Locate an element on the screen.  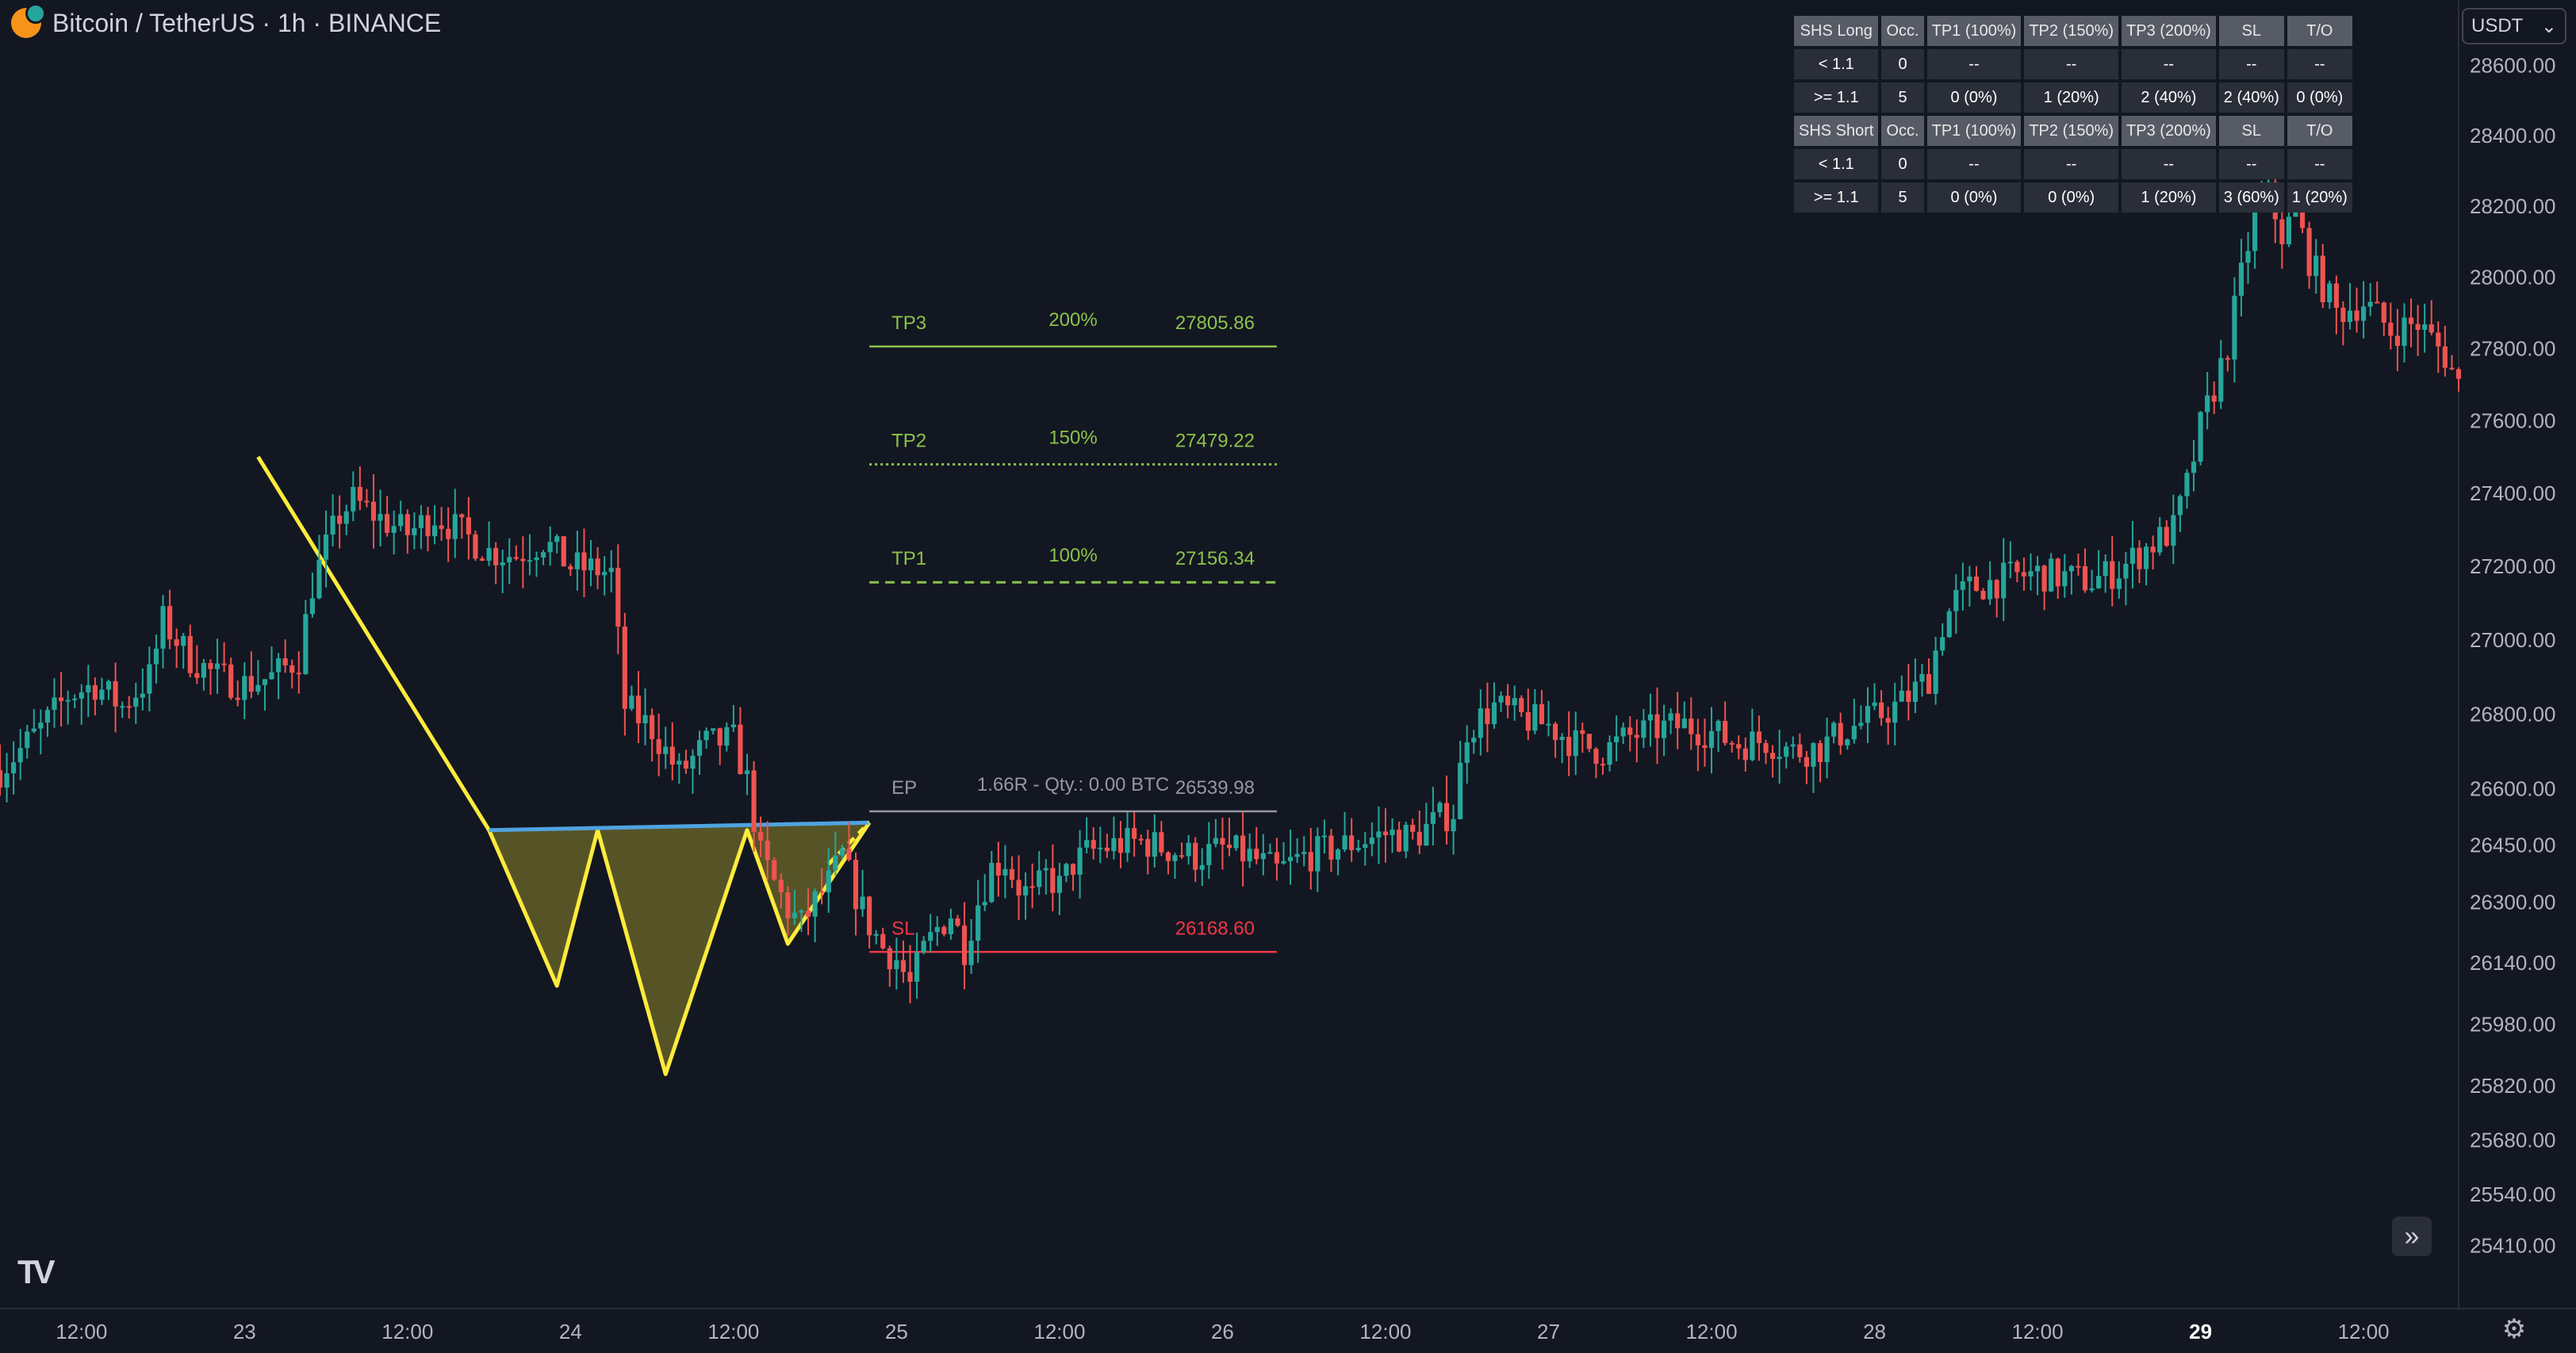
gear-icon: ⚙ is located at coordinates (2514, 1329).